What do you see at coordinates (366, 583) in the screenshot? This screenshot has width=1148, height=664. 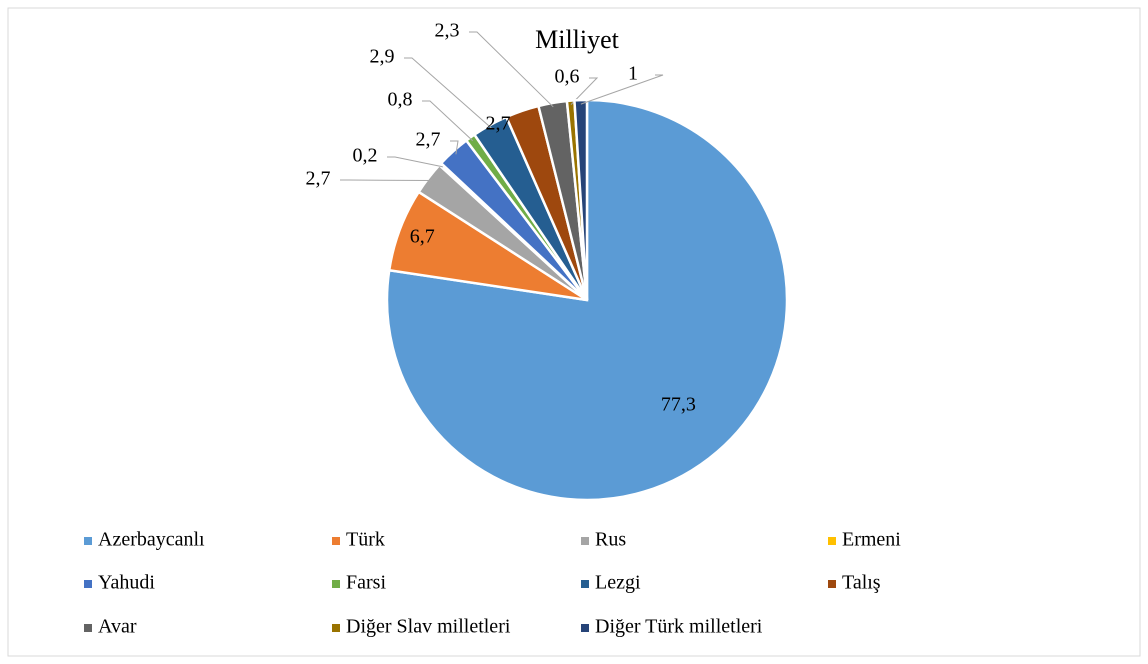 I see `legend-label: Farsi` at bounding box center [366, 583].